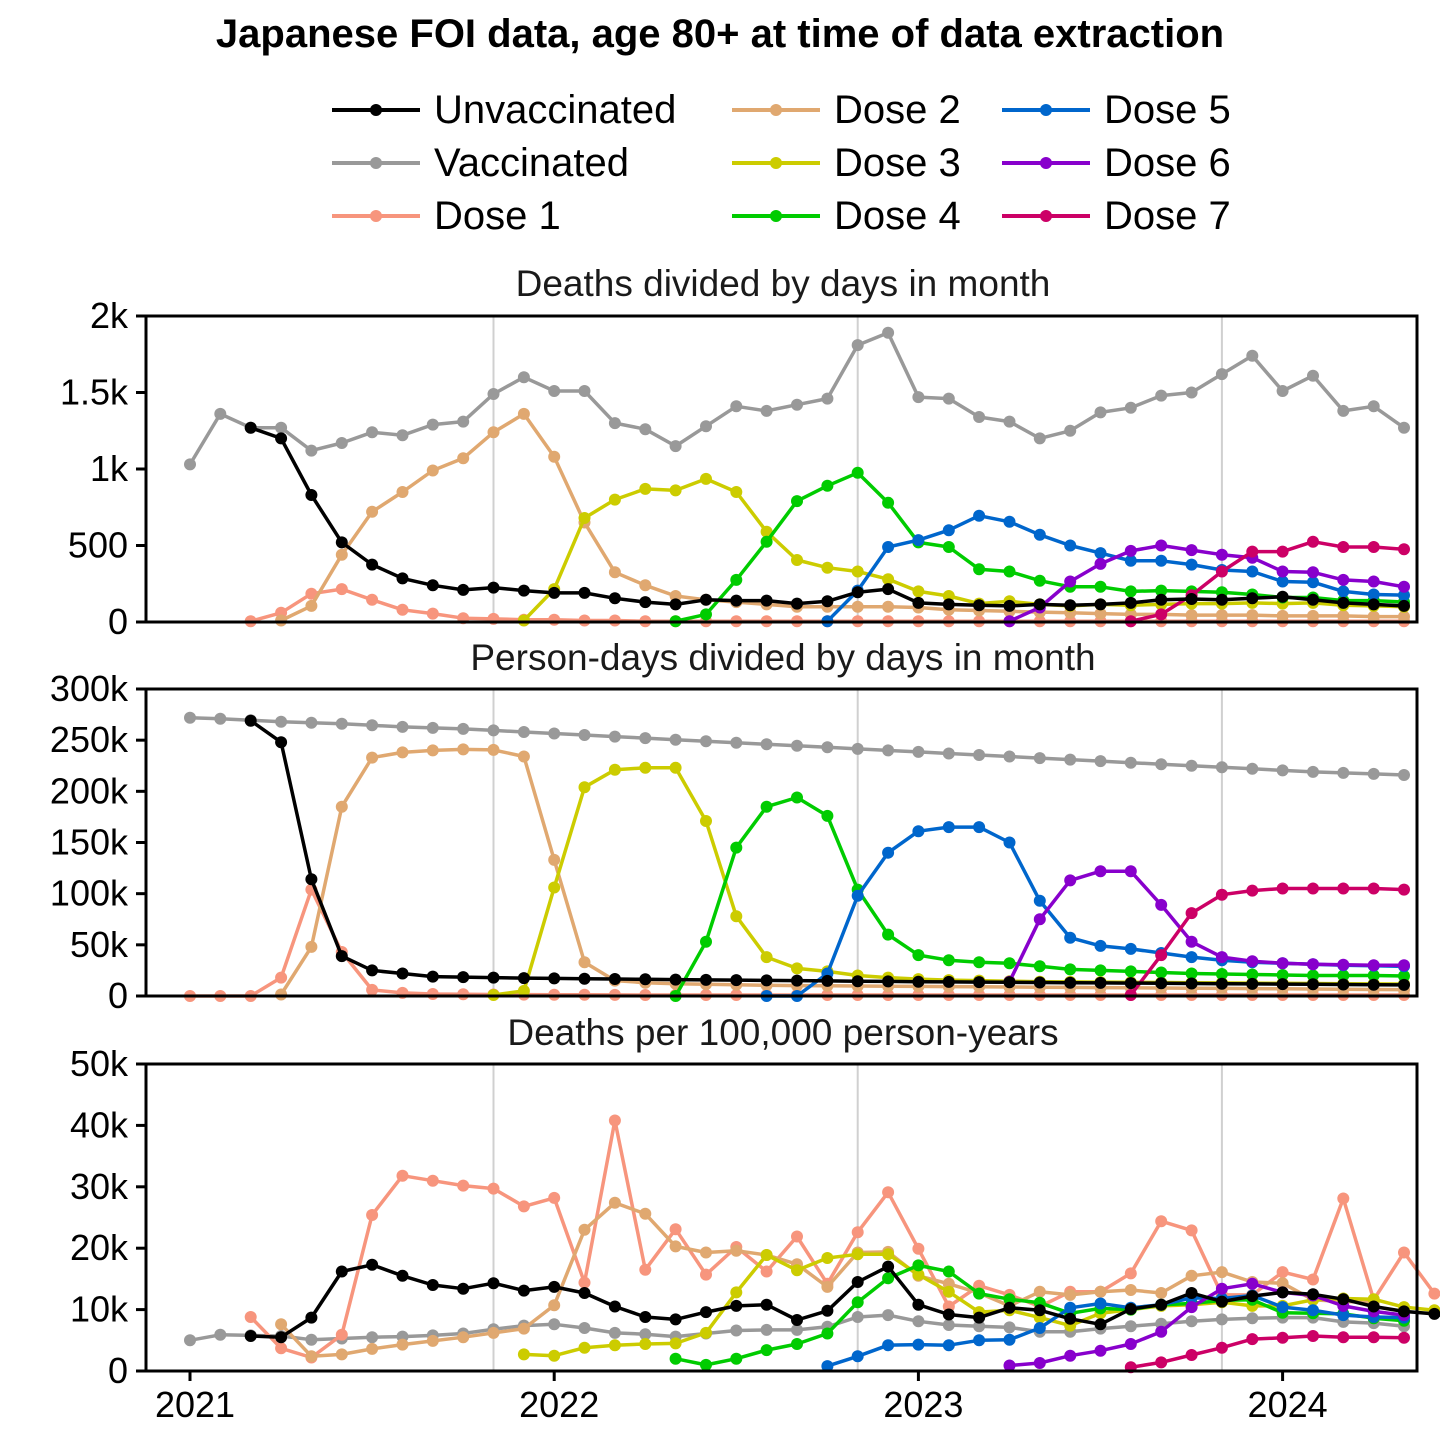 Image resolution: width=1440 pixels, height=1440 pixels. What do you see at coordinates (842, 1301) in the screenshot?
I see `series-unvaccinated` at bounding box center [842, 1301].